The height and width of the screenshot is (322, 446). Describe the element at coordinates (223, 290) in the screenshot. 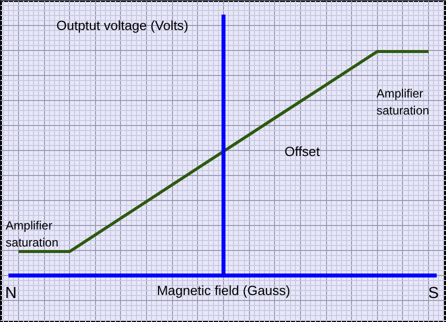

I see `x-axis-title: Magnetic field (Gauss)` at that location.